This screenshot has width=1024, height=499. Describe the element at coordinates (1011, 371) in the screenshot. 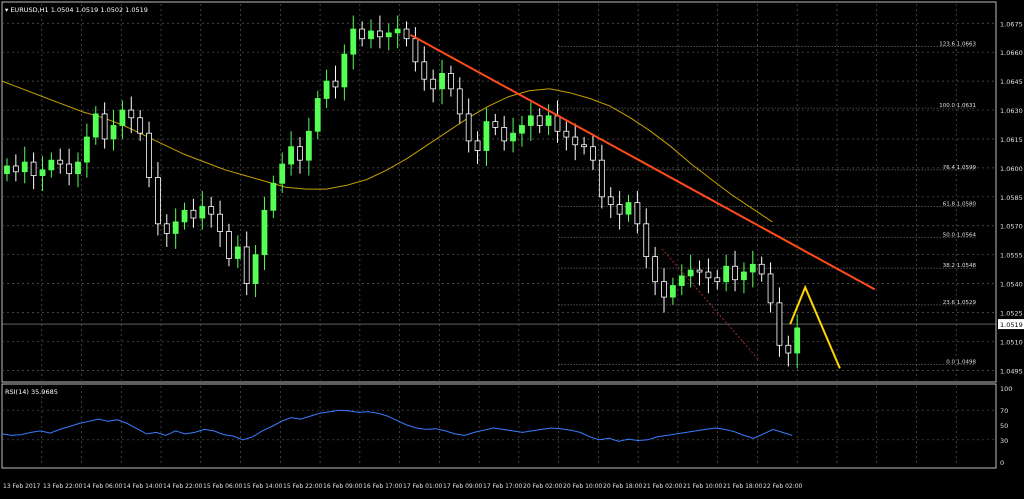

I see `price-tick-label: 1.0495` at that location.